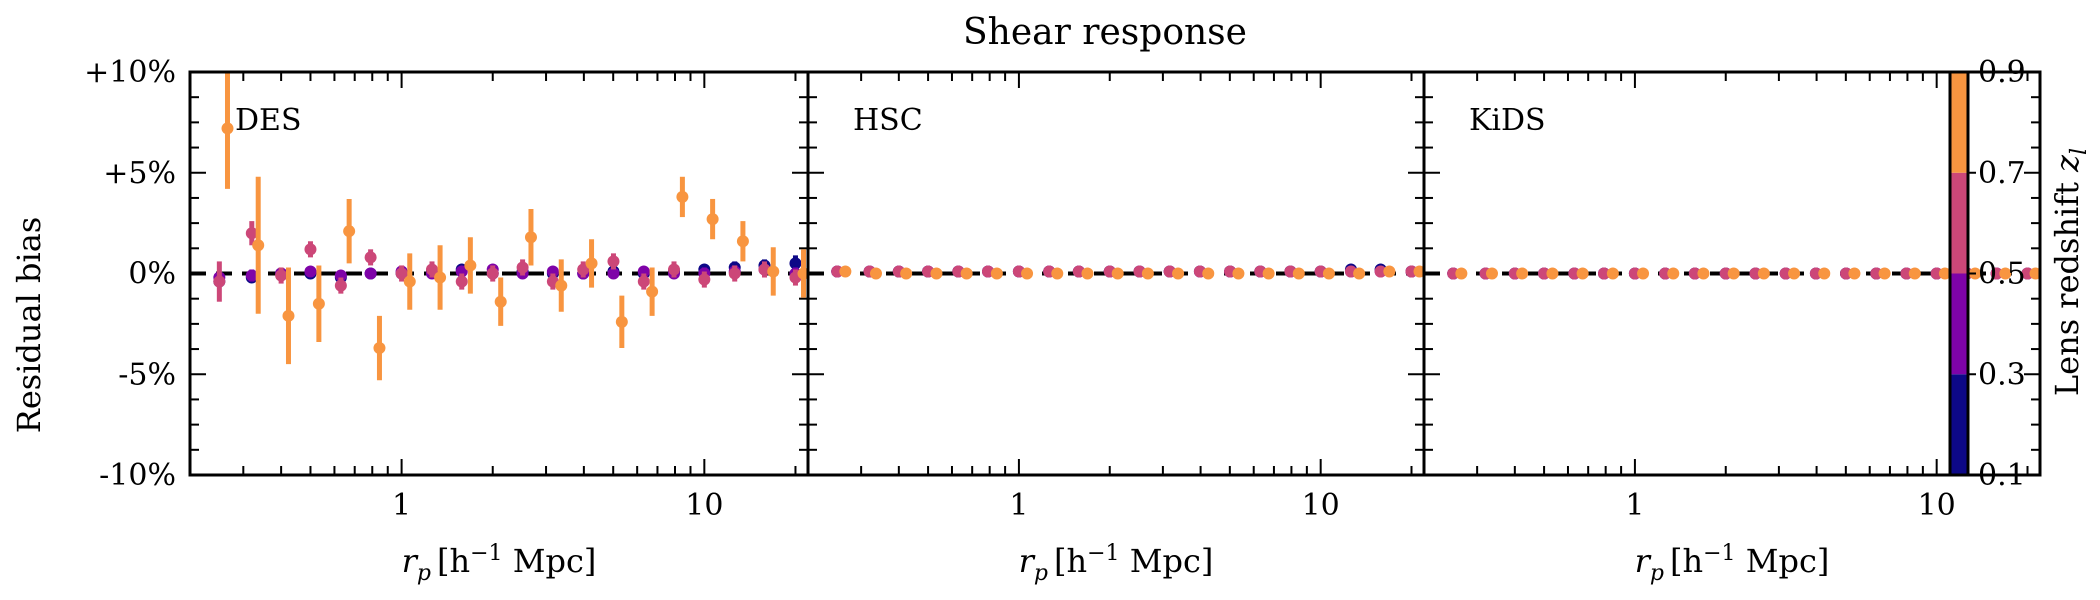 This screenshot has height=600, width=2100. I want to click on panel-label: DES, so click(268, 120).